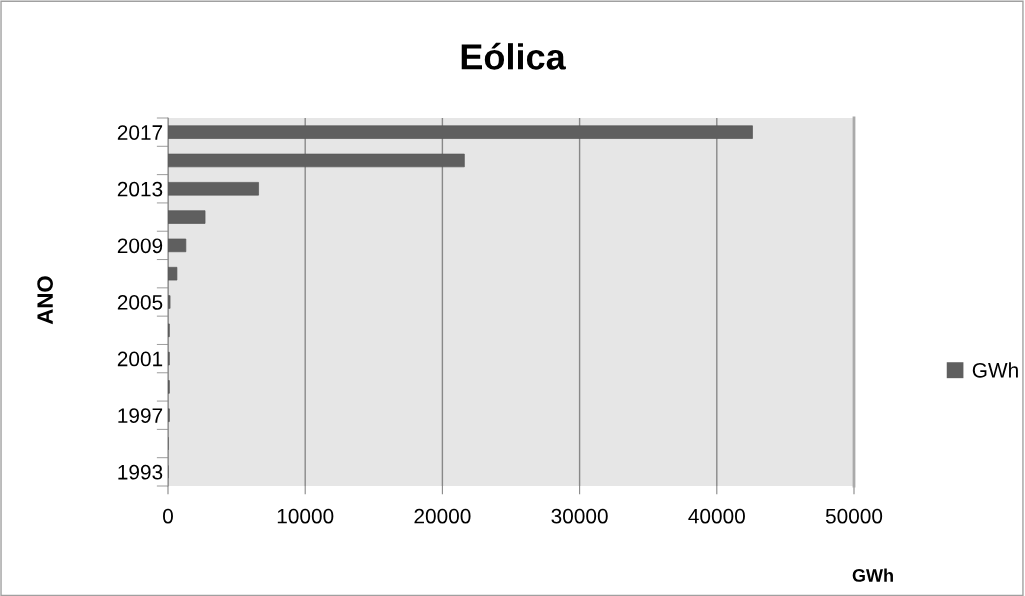 The width and height of the screenshot is (1025, 596). I want to click on x-tick-label: 50000, so click(854, 516).